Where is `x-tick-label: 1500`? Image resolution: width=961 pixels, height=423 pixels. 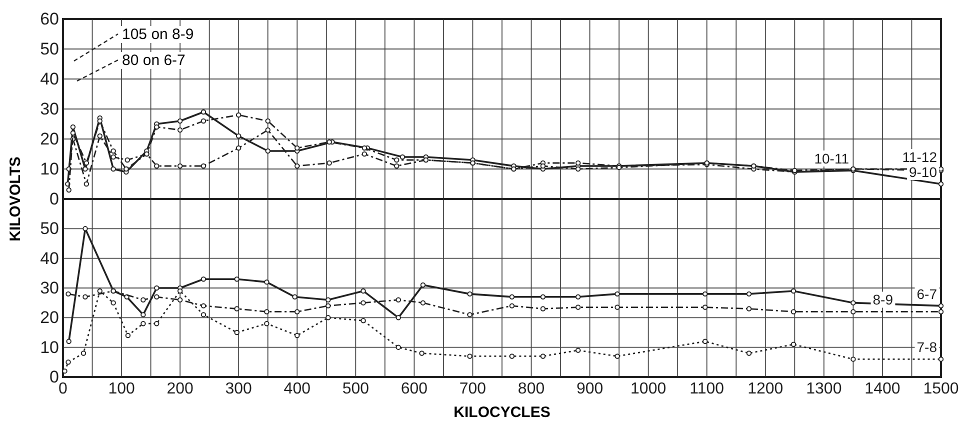
x-tick-label: 1500 is located at coordinates (941, 389).